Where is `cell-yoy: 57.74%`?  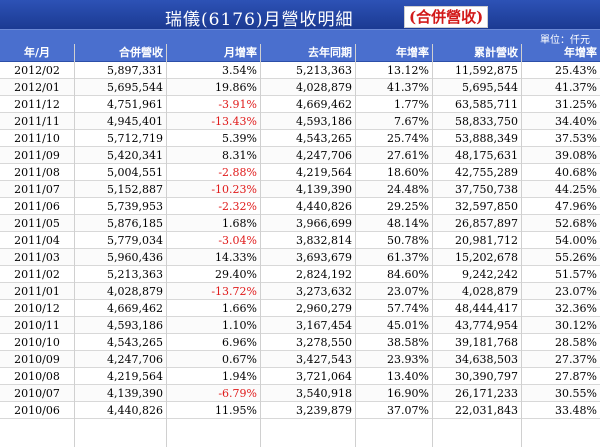 cell-yoy: 57.74% is located at coordinates (408, 308).